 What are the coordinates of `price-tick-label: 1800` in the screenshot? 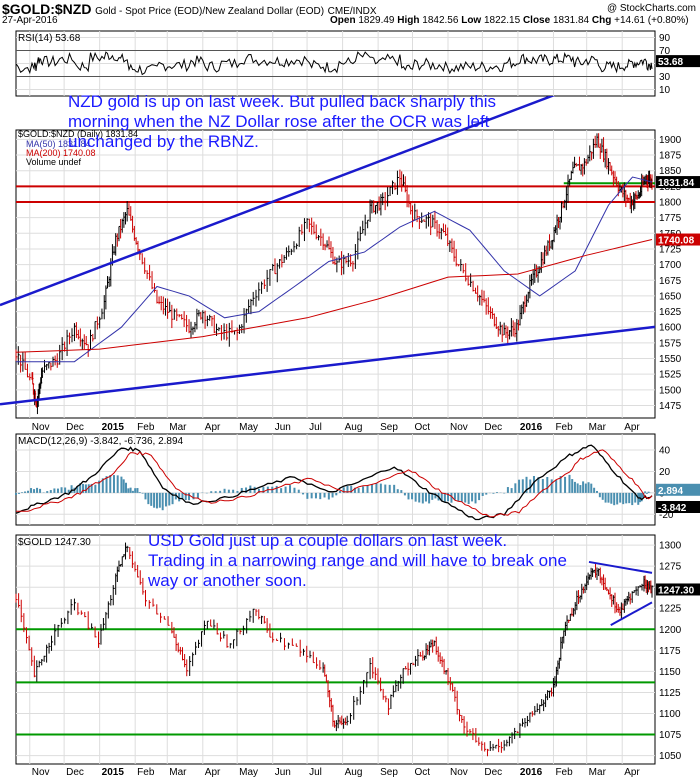 It's located at (670, 203).